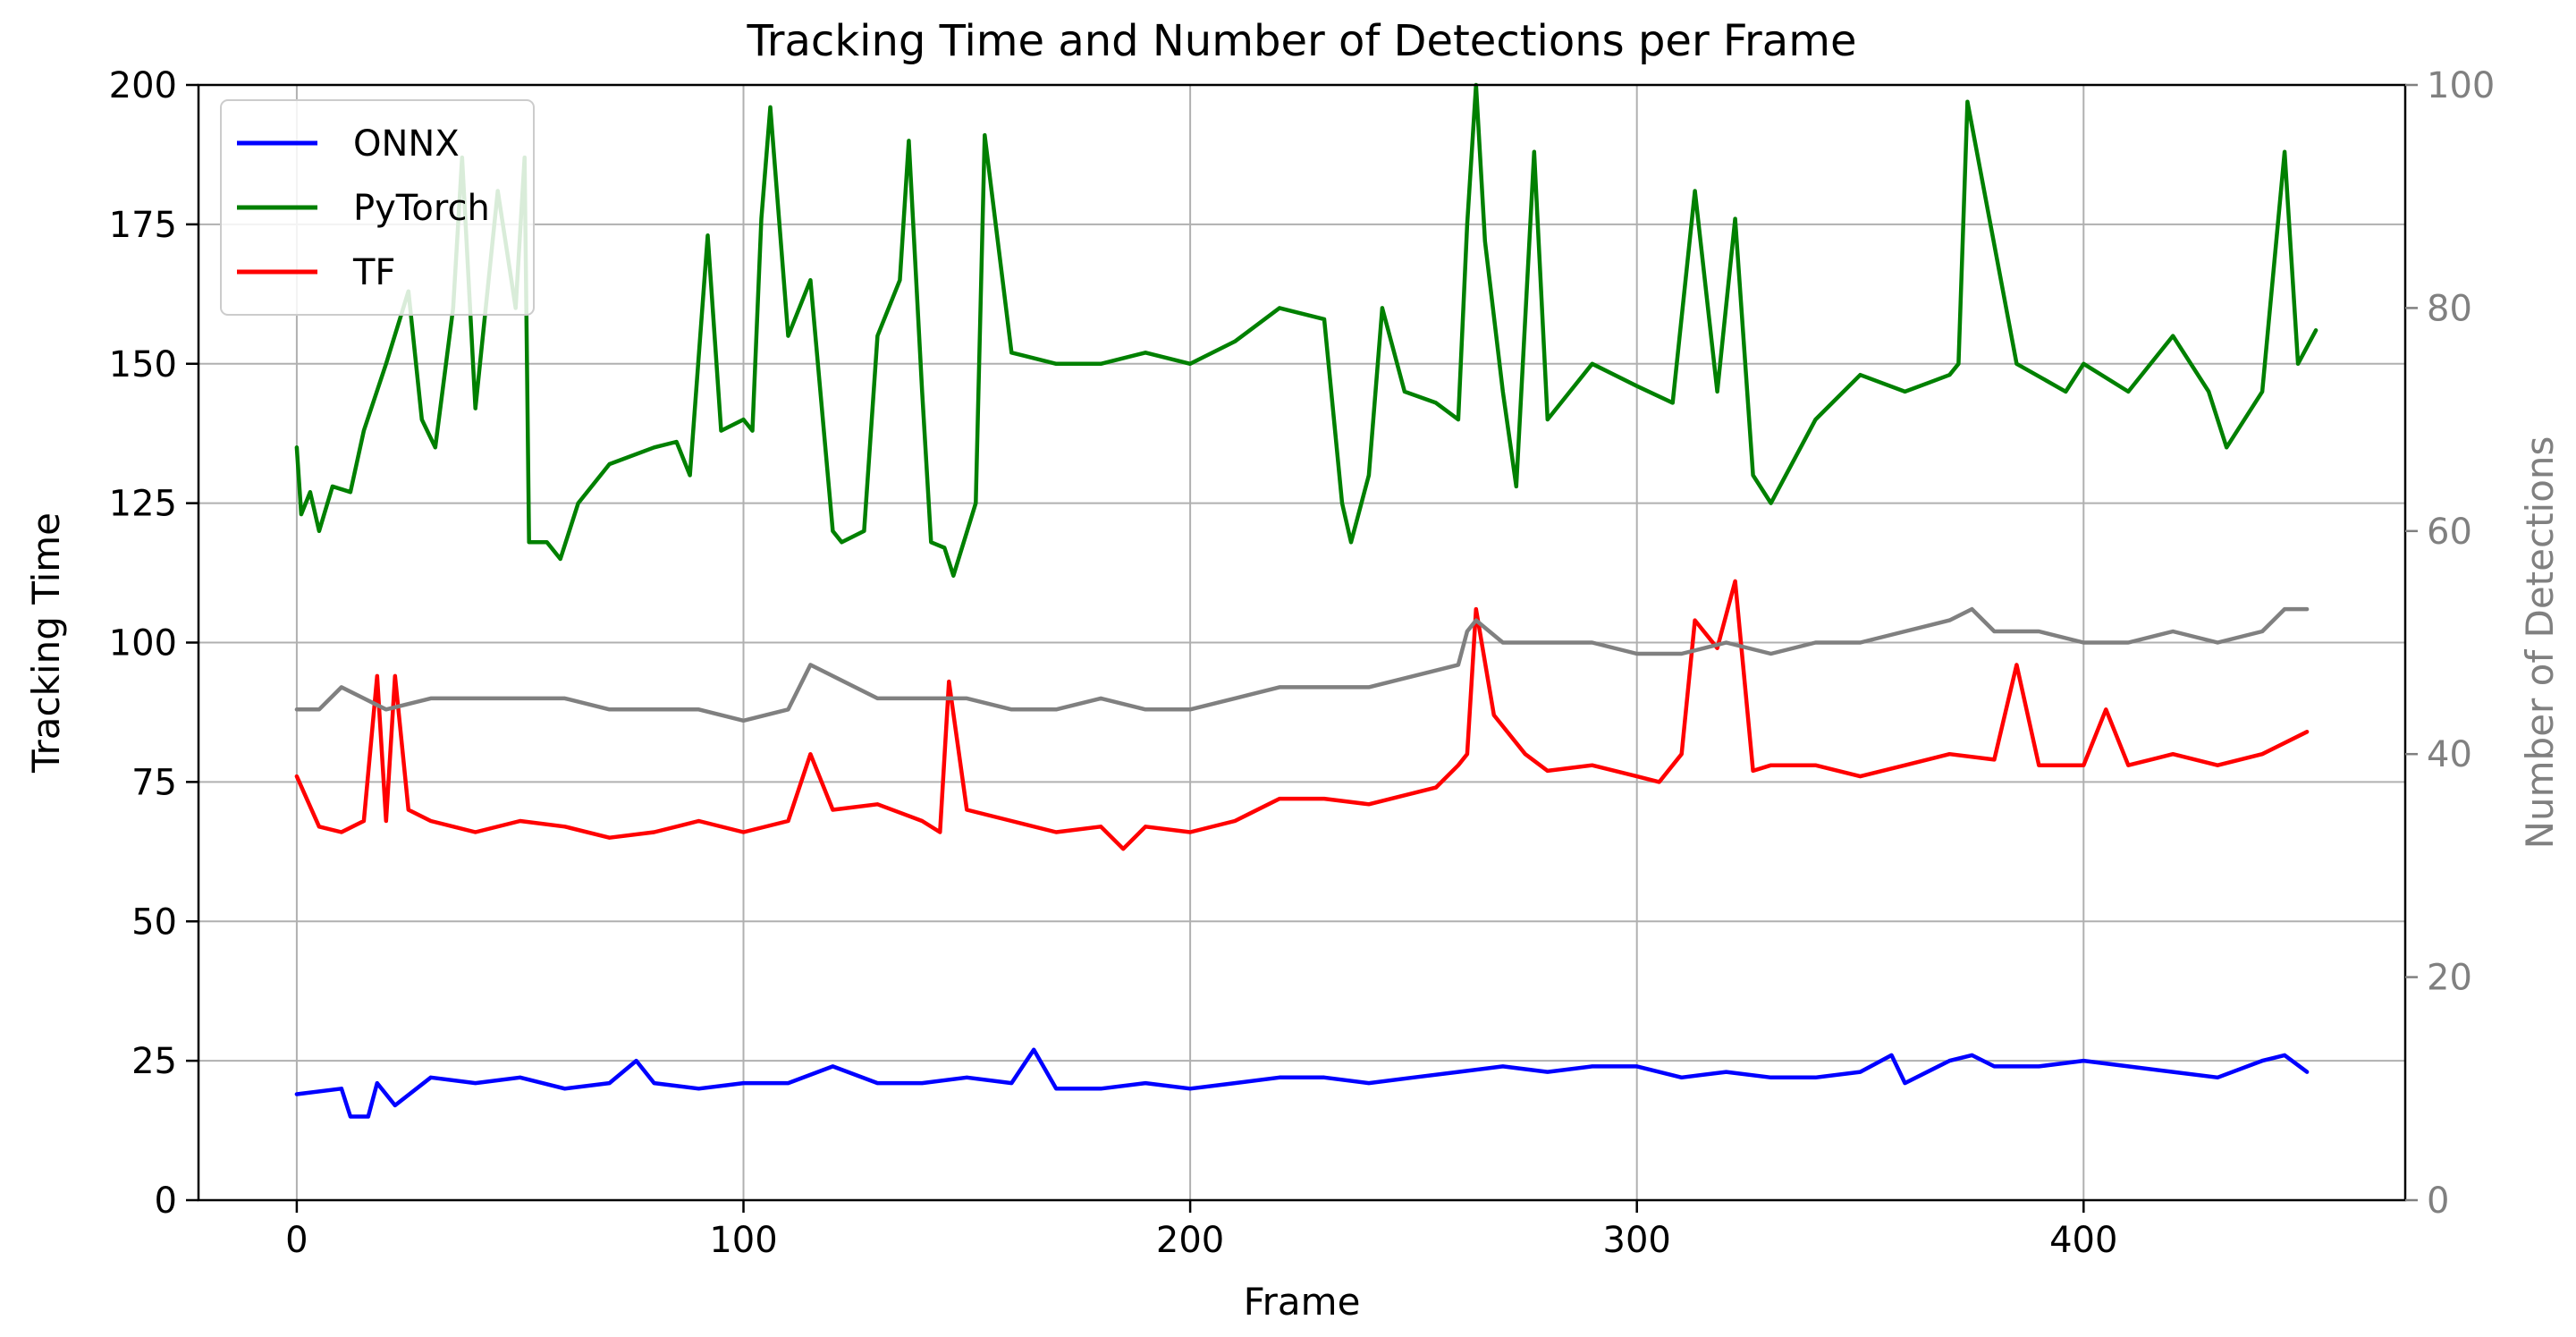 The width and height of the screenshot is (2576, 1337). What do you see at coordinates (421, 208) in the screenshot?
I see `legend-label-pytorch: PyTorch` at bounding box center [421, 208].